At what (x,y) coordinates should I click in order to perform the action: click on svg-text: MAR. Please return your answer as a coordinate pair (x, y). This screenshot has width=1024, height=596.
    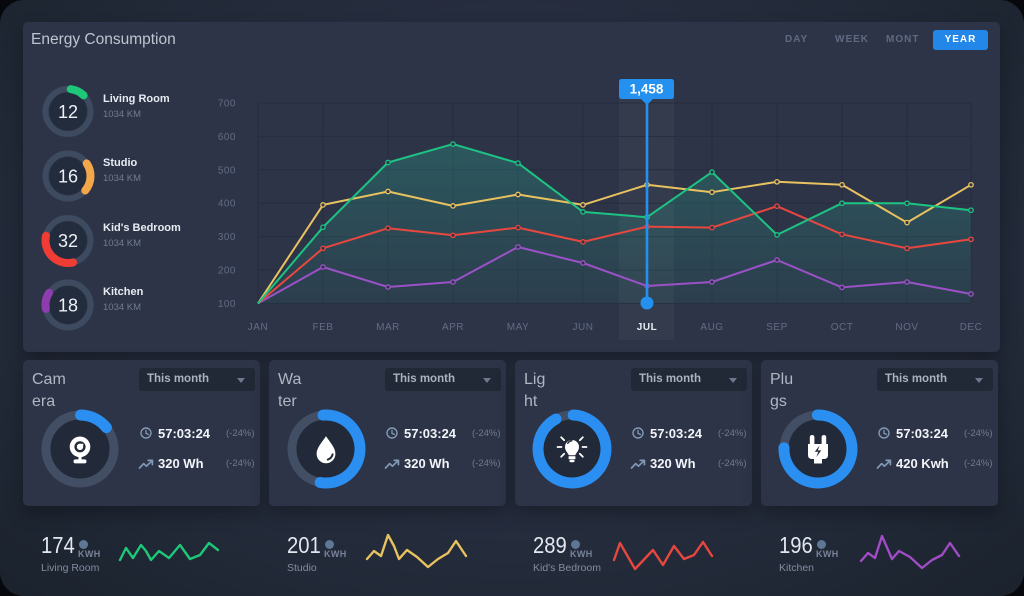
    Looking at the image, I should click on (388, 327).